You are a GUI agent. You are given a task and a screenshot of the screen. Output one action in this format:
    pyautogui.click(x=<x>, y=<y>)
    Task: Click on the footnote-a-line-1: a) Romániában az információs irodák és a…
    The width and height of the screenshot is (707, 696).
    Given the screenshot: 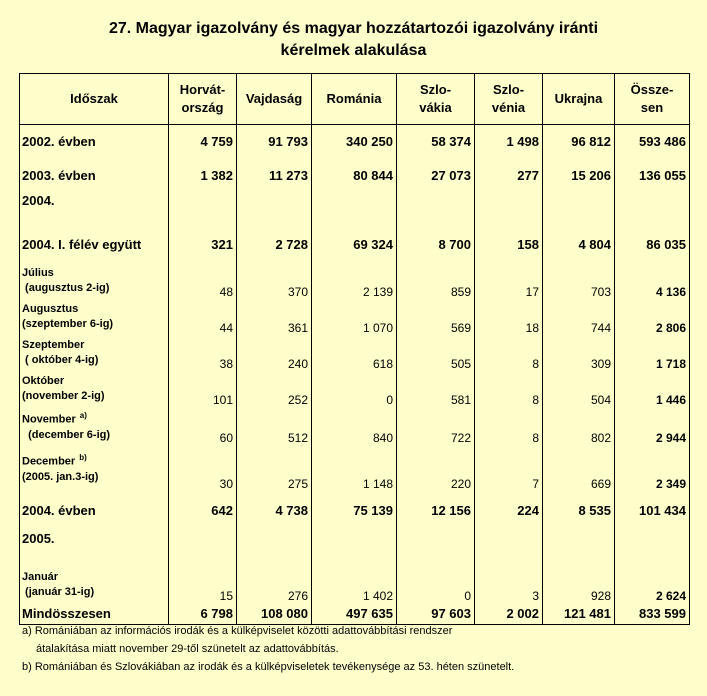 What is the action you would take?
    pyautogui.click(x=237, y=631)
    